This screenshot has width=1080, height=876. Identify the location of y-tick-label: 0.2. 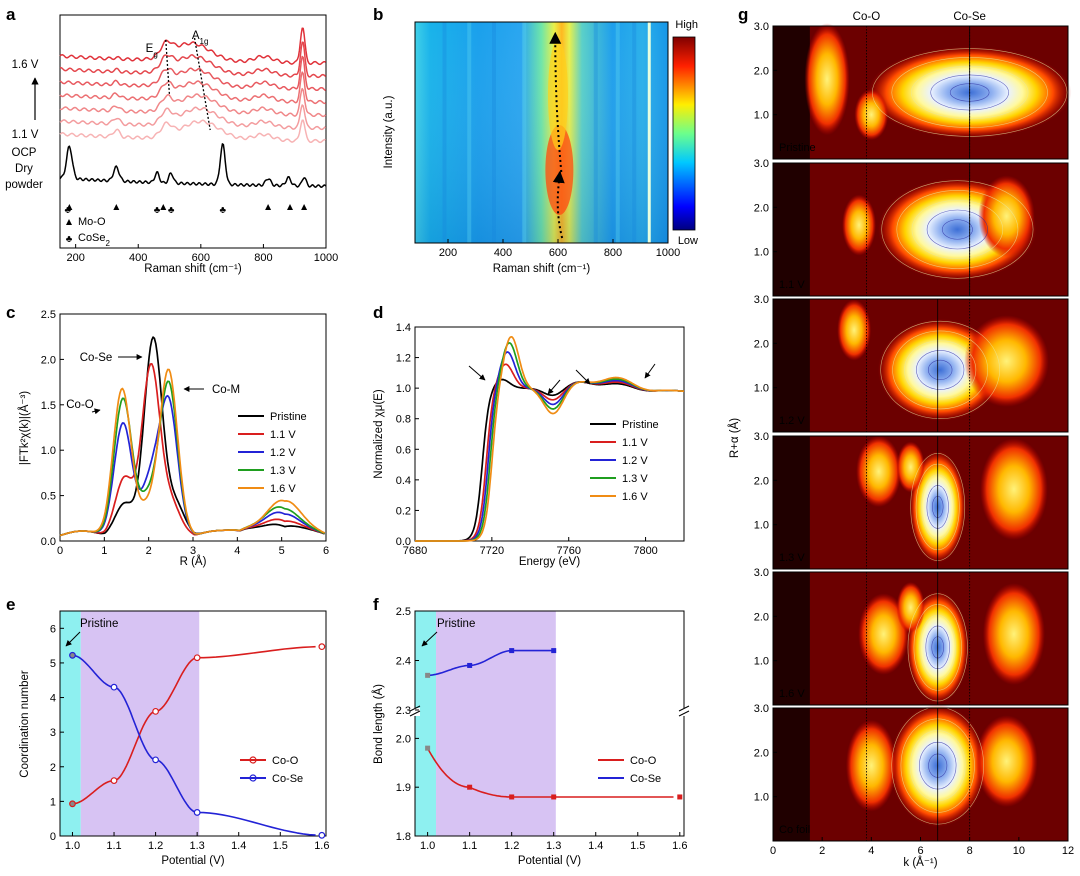
(403, 511).